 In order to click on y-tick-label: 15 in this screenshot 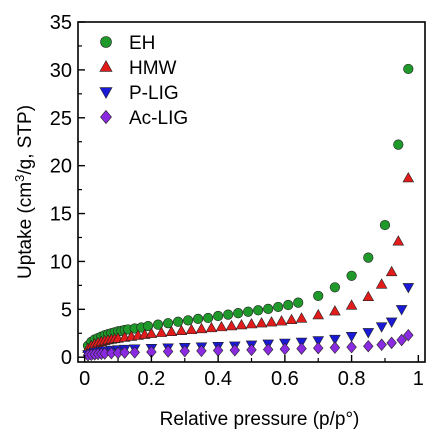, I will do `click(61, 215)`.